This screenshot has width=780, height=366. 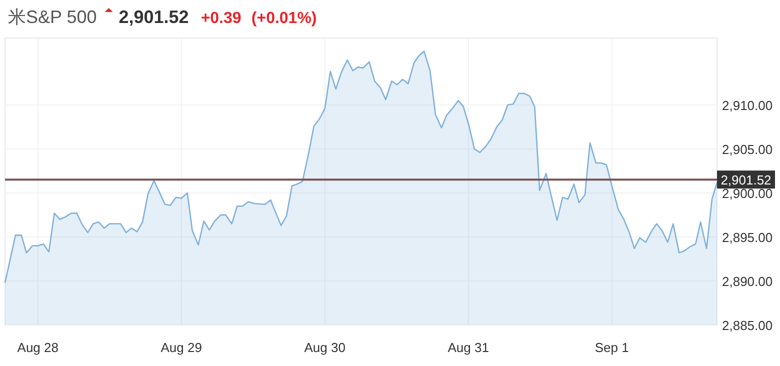 What do you see at coordinates (284, 18) in the screenshot?
I see `annotation: (+0.01%)` at bounding box center [284, 18].